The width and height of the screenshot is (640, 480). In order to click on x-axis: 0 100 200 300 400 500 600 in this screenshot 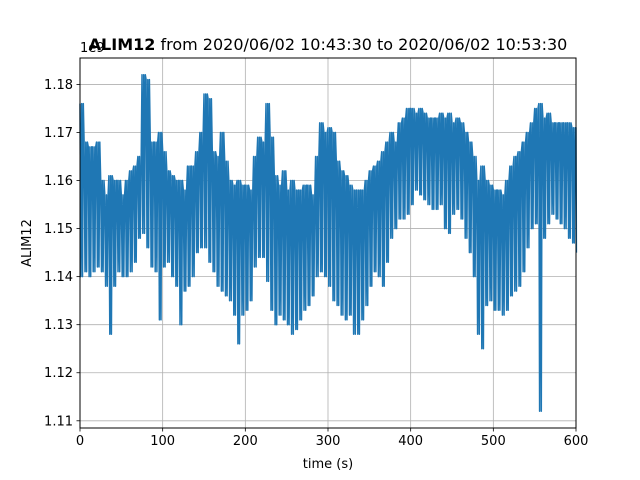, I will do `click(332, 438)`.